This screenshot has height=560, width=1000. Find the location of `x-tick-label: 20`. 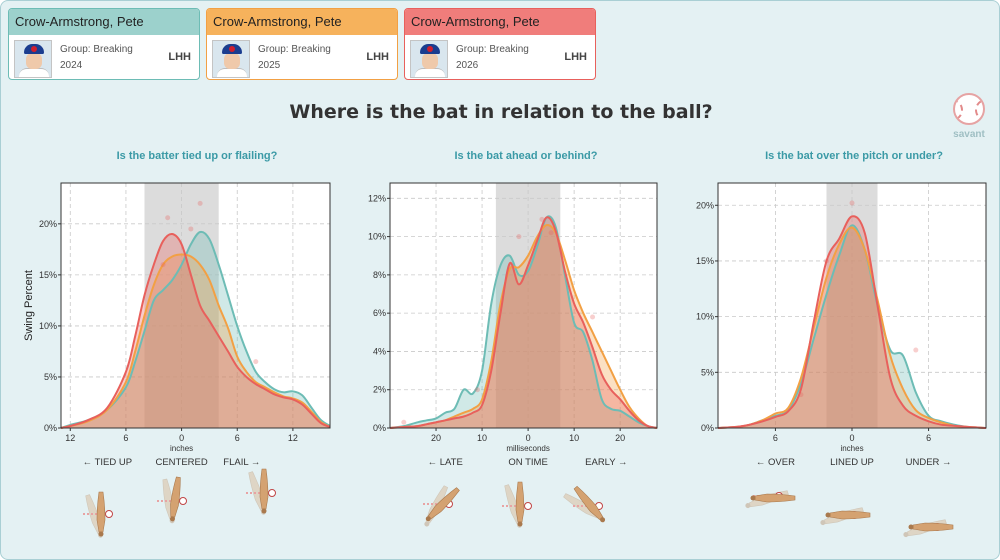

x-tick-label: 20 is located at coordinates (436, 438).